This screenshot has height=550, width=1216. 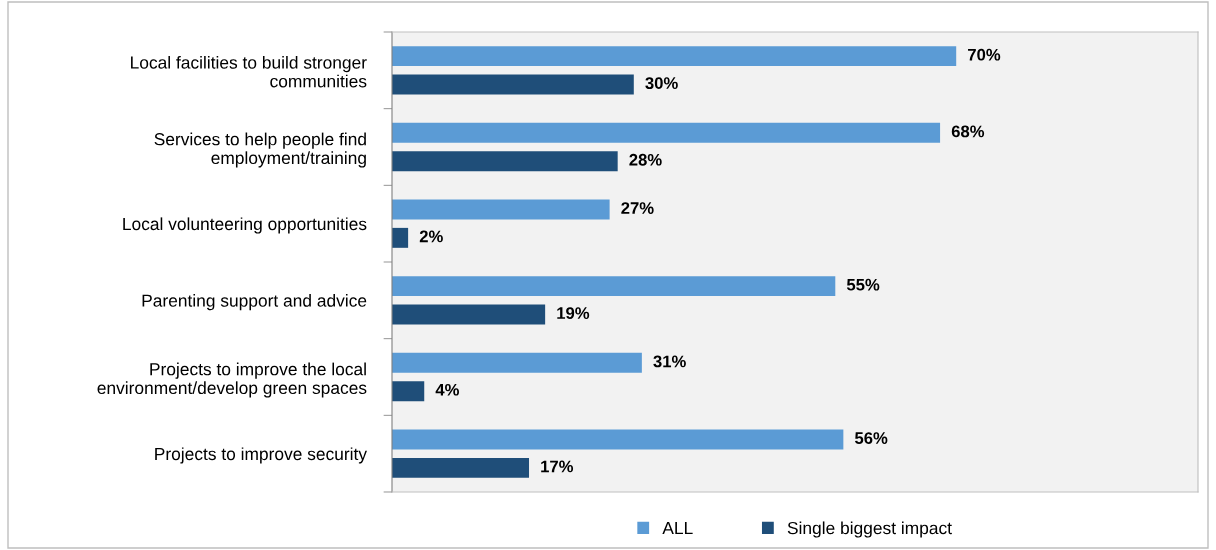 I want to click on data-label: 17%, so click(x=557, y=466).